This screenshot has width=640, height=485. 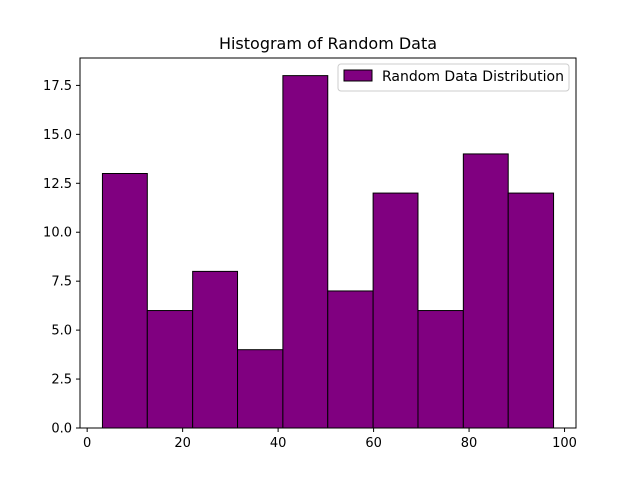 What do you see at coordinates (278, 443) in the screenshot?
I see `x-tick-label: 40` at bounding box center [278, 443].